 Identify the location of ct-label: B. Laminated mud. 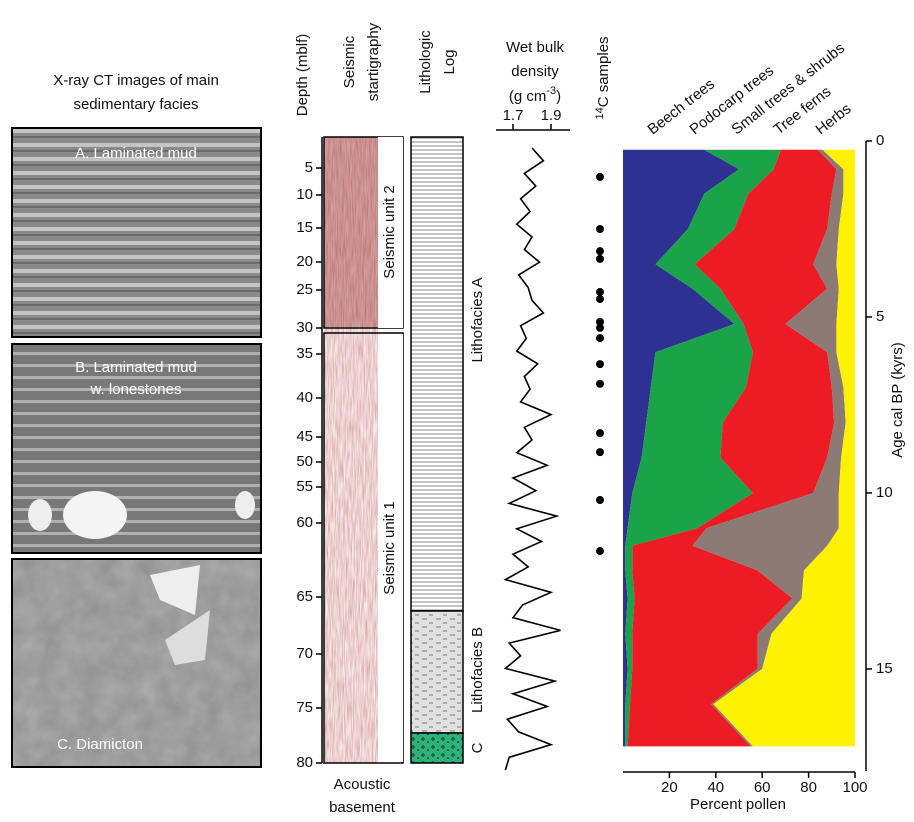
(136, 367).